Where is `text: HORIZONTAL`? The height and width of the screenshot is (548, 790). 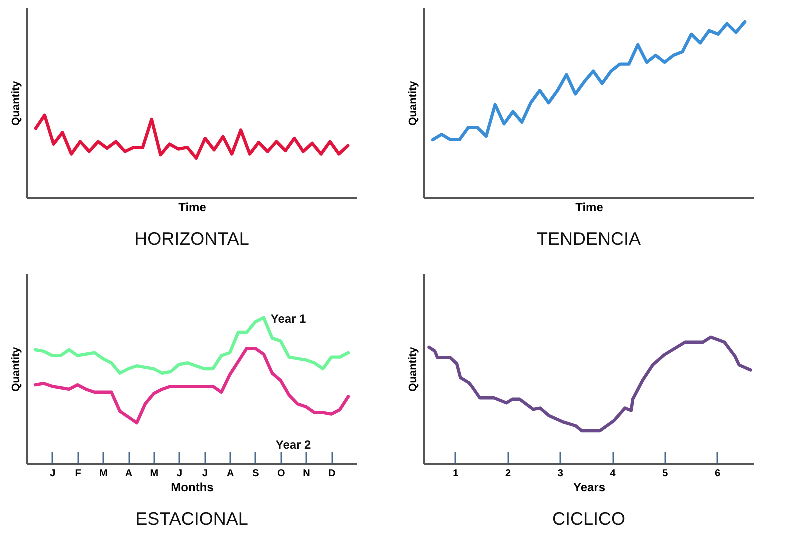
text: HORIZONTAL is located at coordinates (192, 239).